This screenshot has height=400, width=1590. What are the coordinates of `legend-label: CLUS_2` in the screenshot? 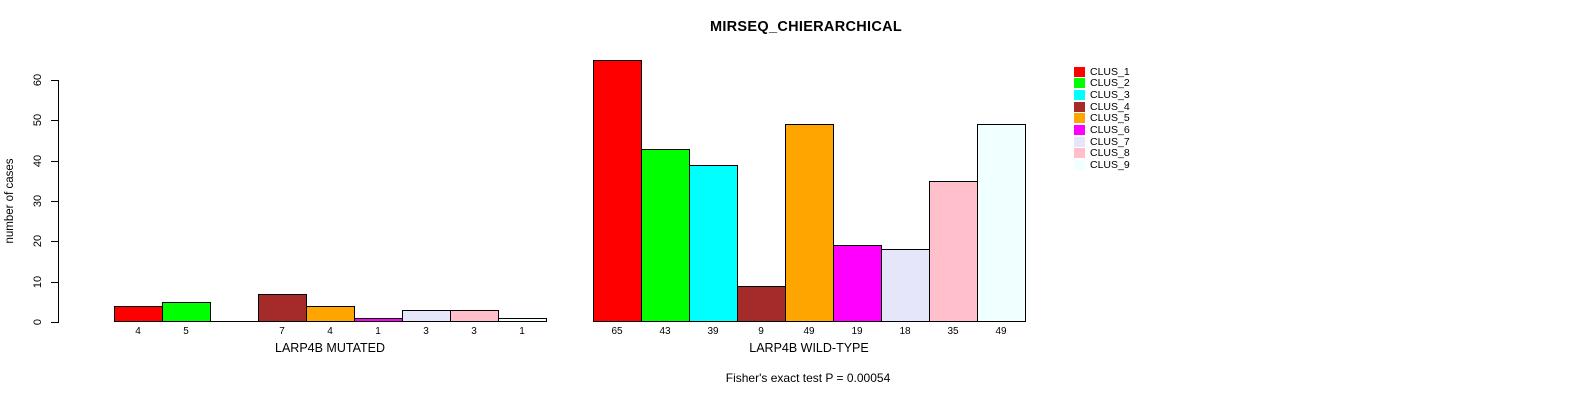 It's located at (1110, 83).